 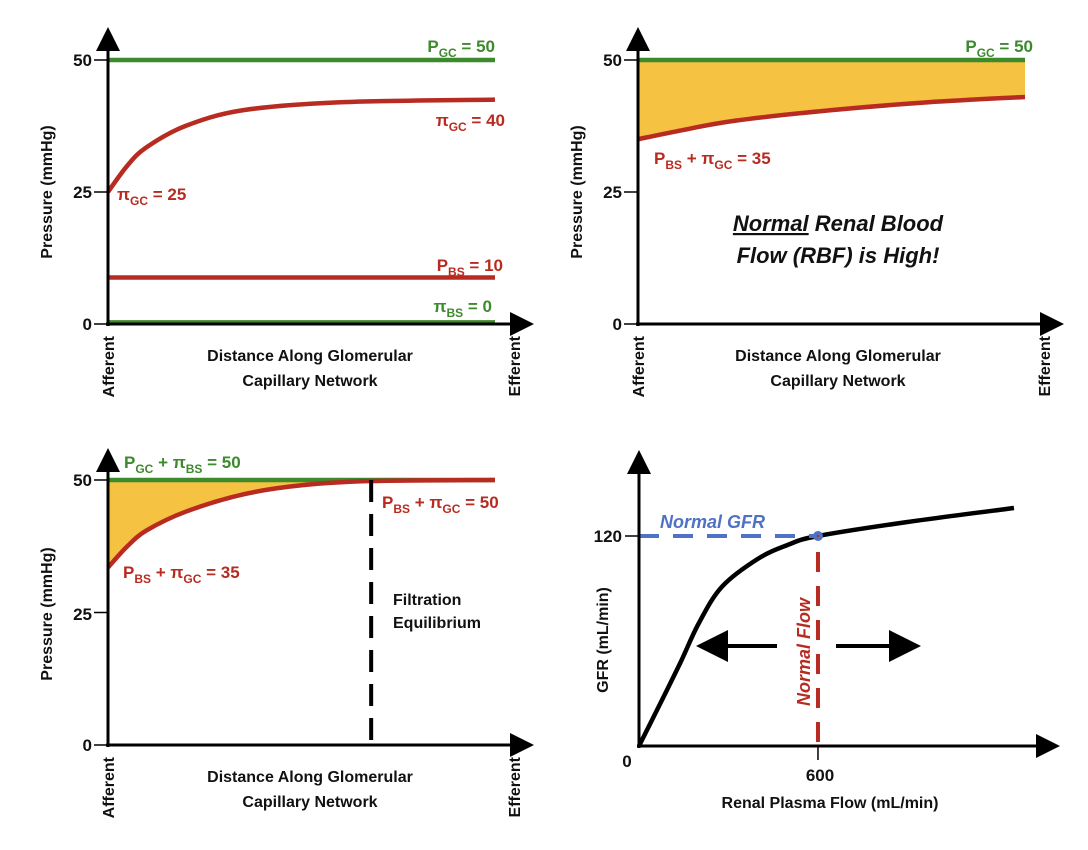 What do you see at coordinates (712, 522) in the screenshot?
I see `normal-gfr-label: Normal GFR` at bounding box center [712, 522].